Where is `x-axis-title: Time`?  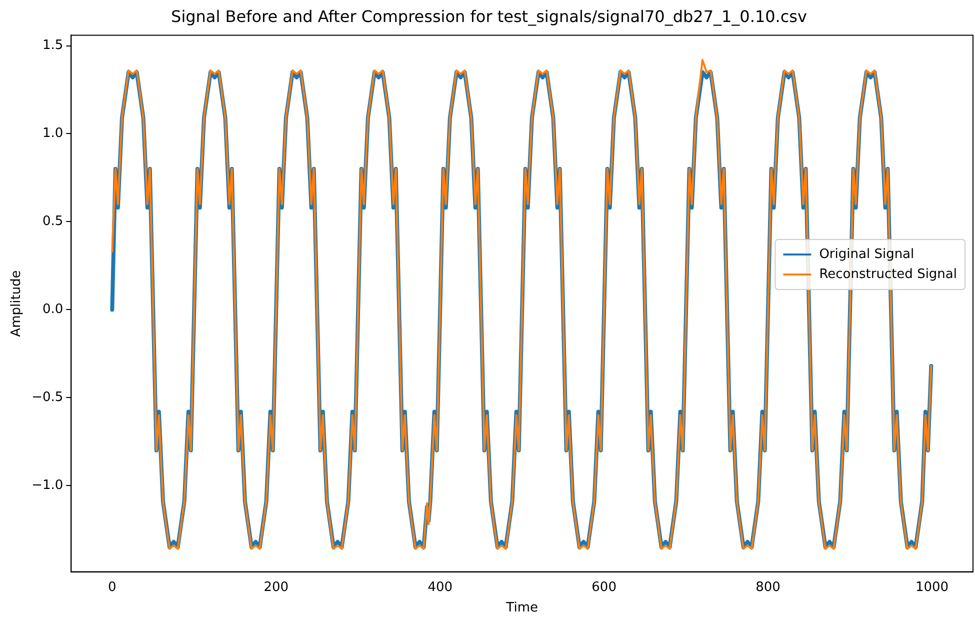
x-axis-title: Time is located at coordinates (521, 608).